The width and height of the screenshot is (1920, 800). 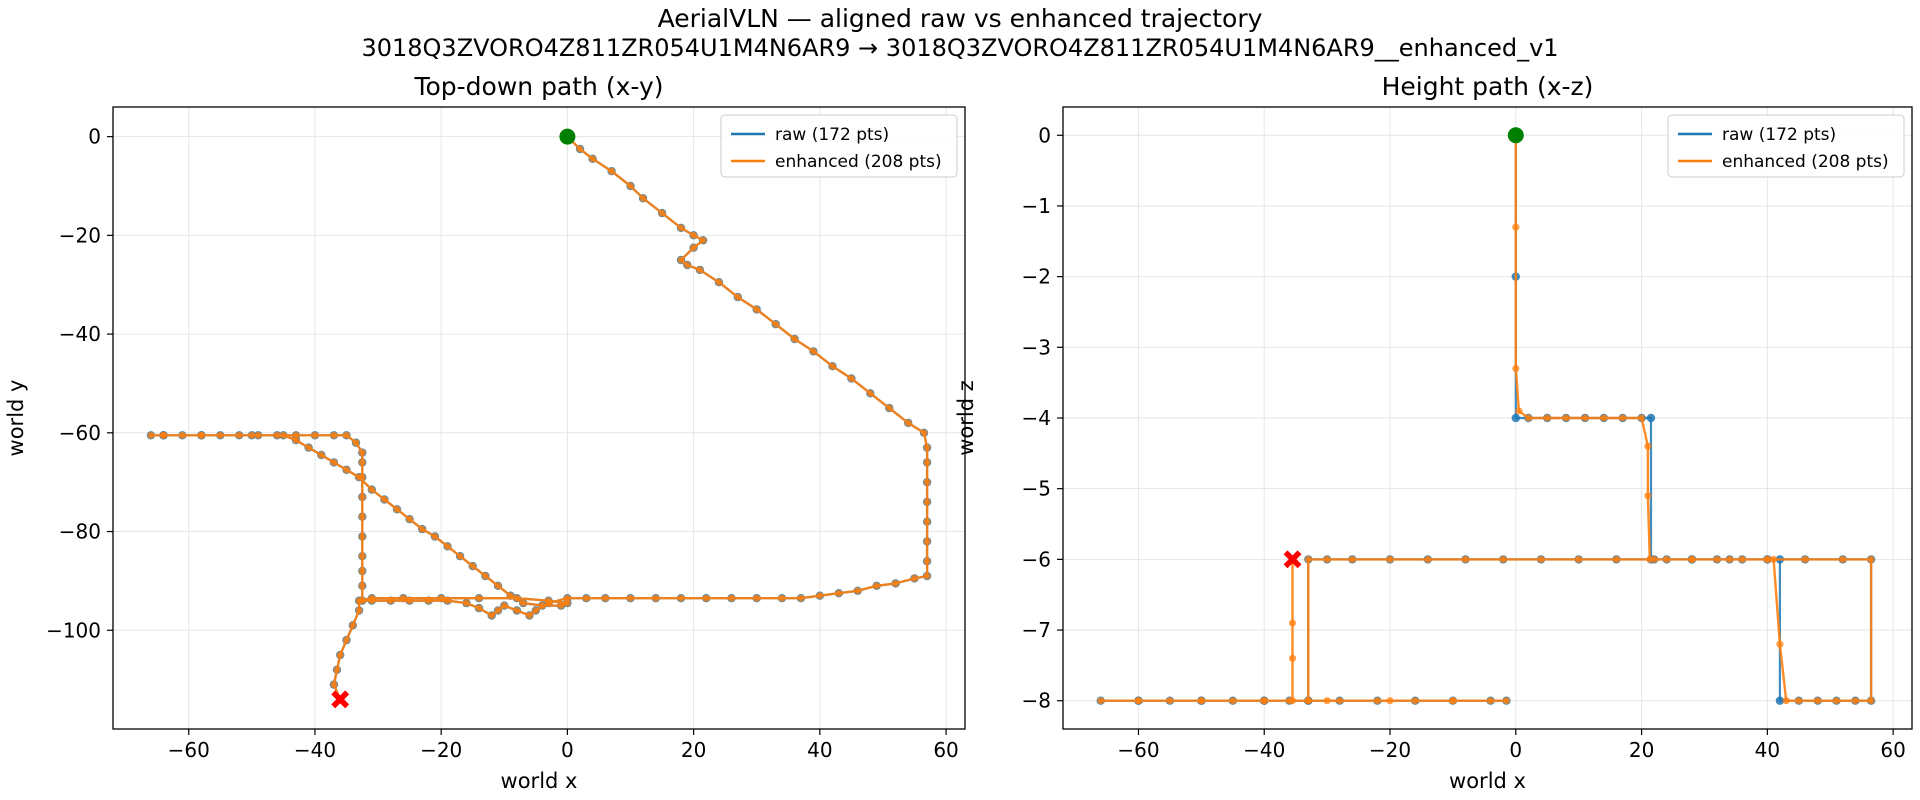 I want to click on y-tick-label: −7, so click(x=1036, y=630).